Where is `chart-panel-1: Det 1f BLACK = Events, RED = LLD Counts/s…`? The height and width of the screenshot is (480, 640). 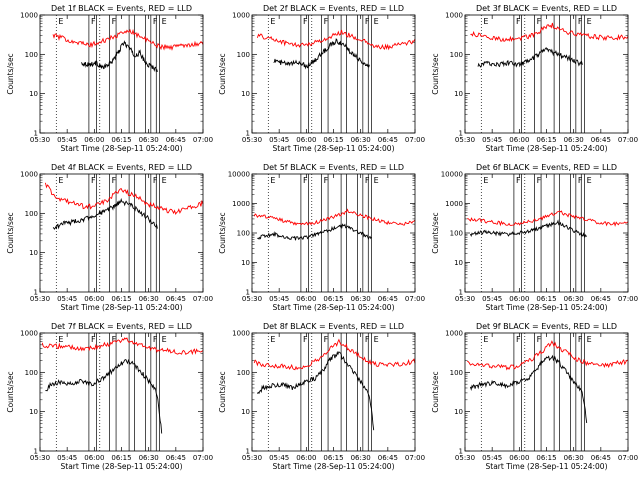 chart-panel-1: Det 1f BLACK = Events, RED = LLD Counts/s… is located at coordinates (109, 78).